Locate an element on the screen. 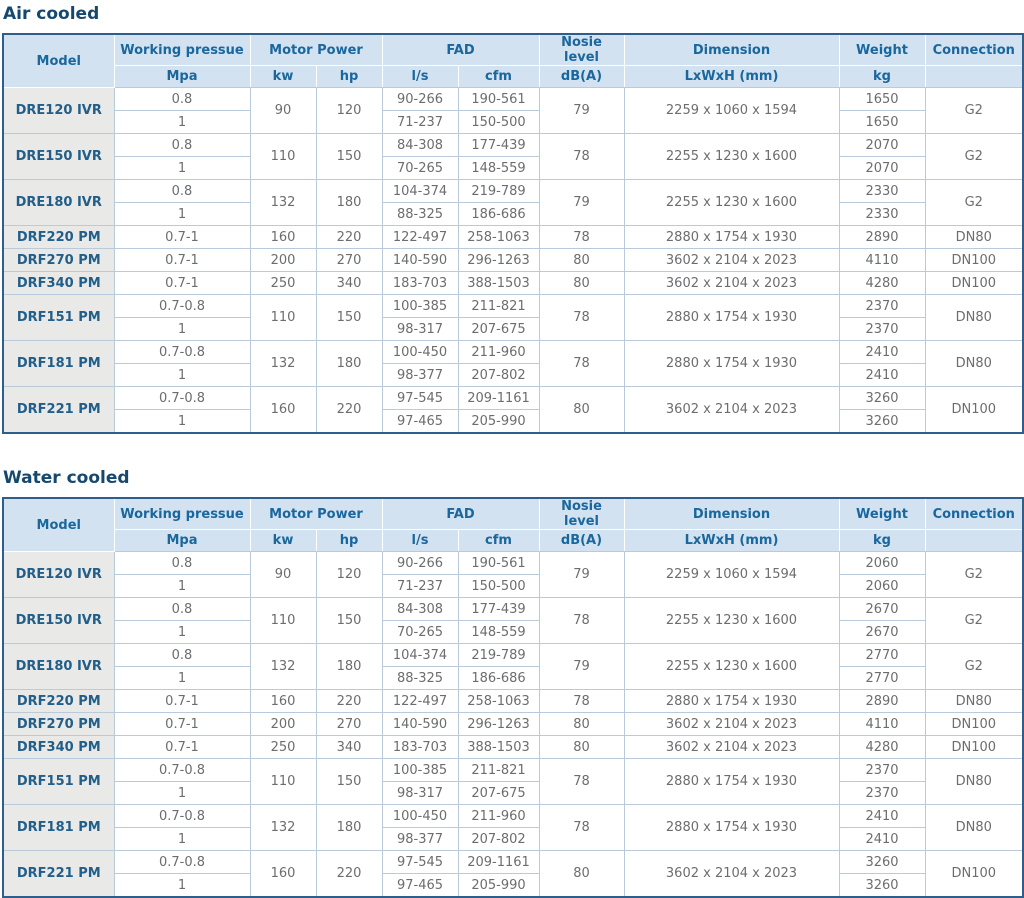  motor-hp-cell: 180 is located at coordinates (349, 666).